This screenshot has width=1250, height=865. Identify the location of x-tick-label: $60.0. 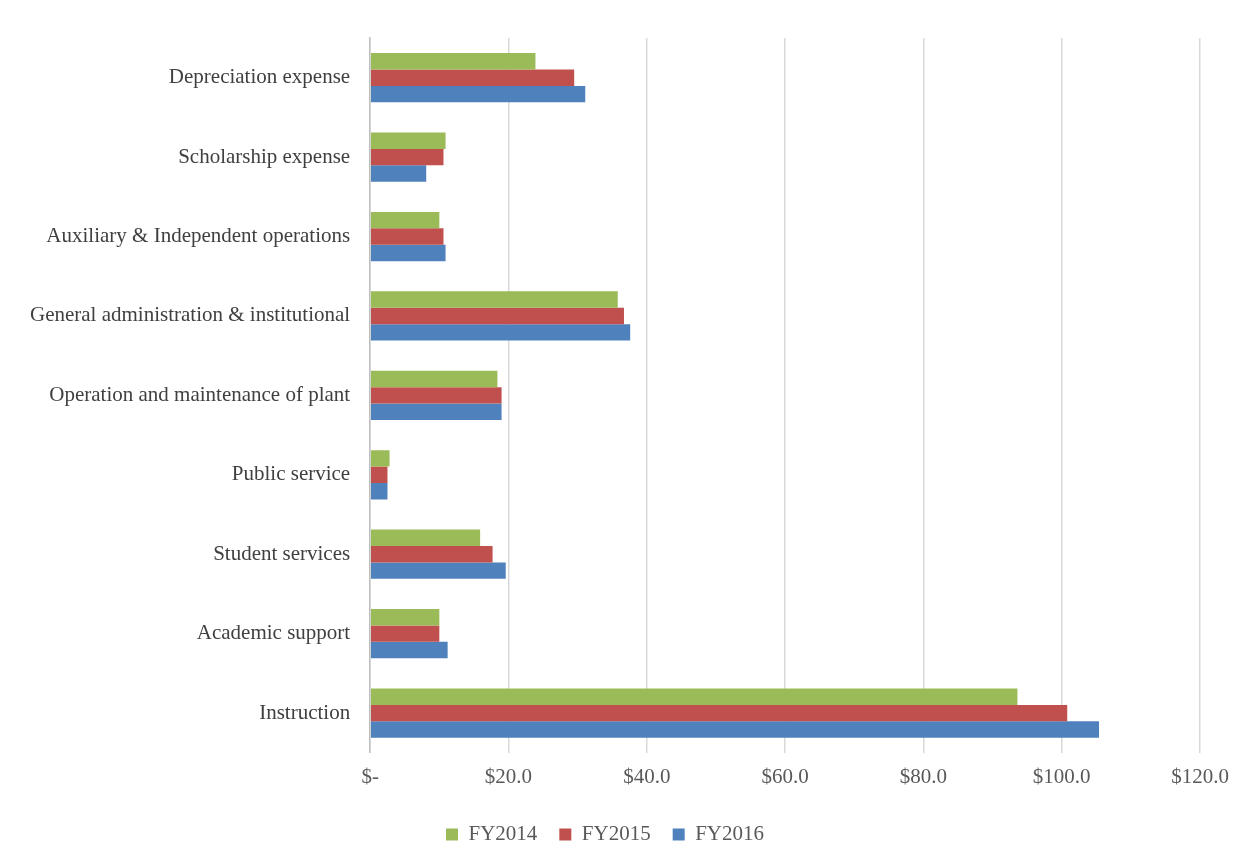
(785, 775).